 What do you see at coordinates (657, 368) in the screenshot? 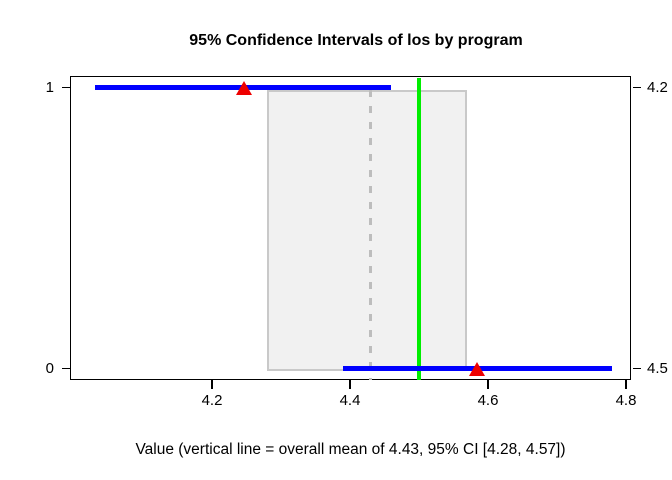
I see `right-axis-label: 4.5` at bounding box center [657, 368].